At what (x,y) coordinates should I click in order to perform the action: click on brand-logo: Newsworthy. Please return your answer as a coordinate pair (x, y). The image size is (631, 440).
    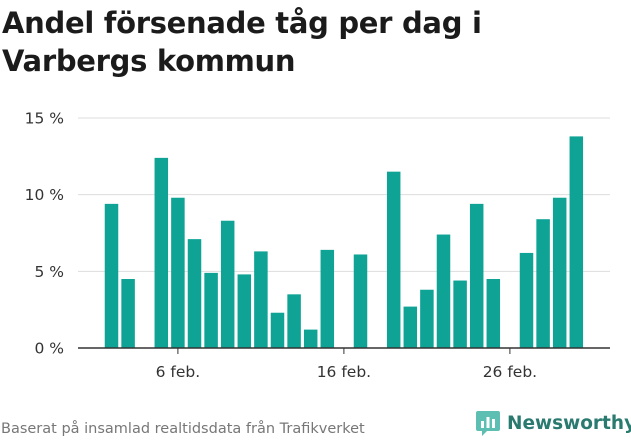
    Looking at the image, I should click on (553, 423).